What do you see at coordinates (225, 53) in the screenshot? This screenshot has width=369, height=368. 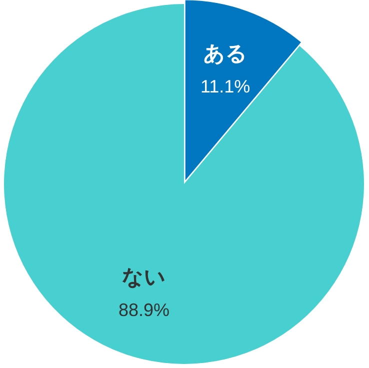 I see `slice-label: ある` at bounding box center [225, 53].